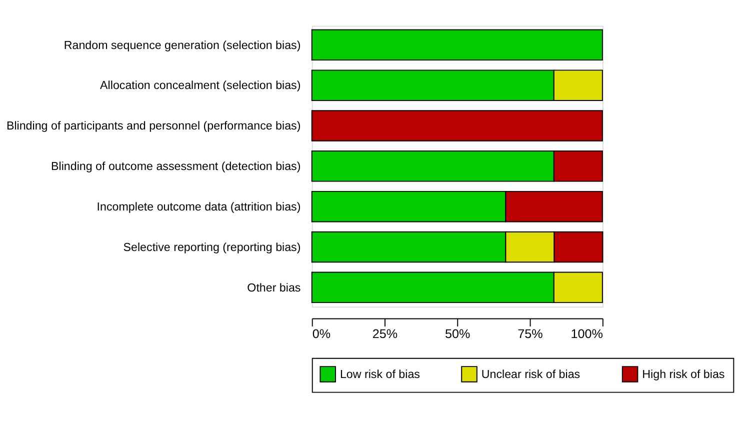 The width and height of the screenshot is (739, 428). What do you see at coordinates (182, 45) in the screenshot?
I see `y-tick-label: Random sequence generation (selection bias)` at bounding box center [182, 45].